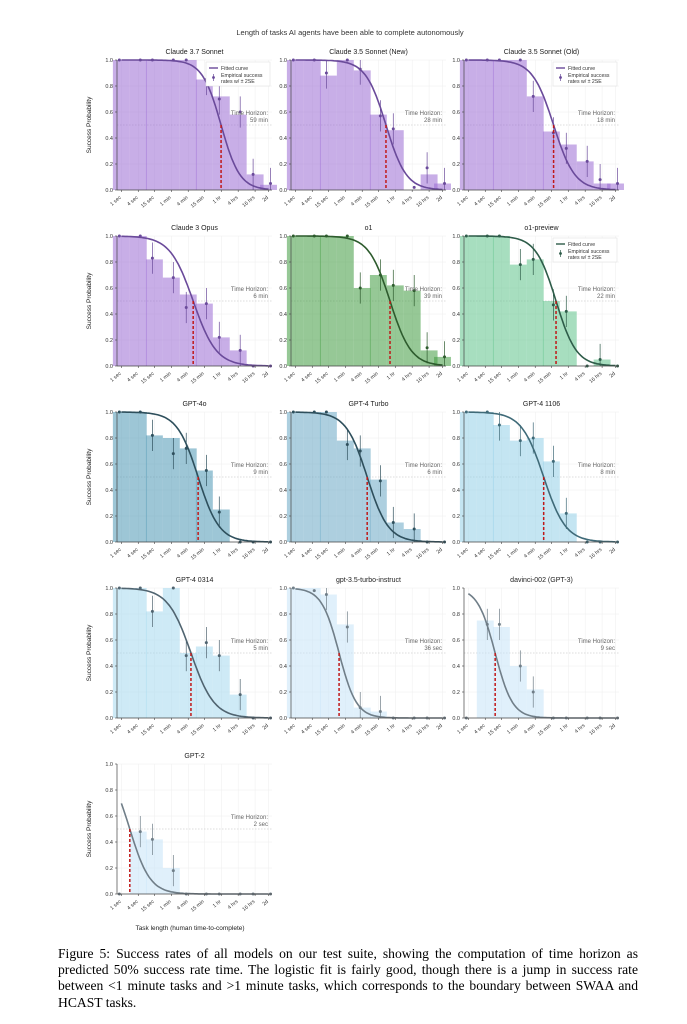  What do you see at coordinates (283, 367) in the screenshot?
I see `y-tick-label: 0.0` at bounding box center [283, 367].